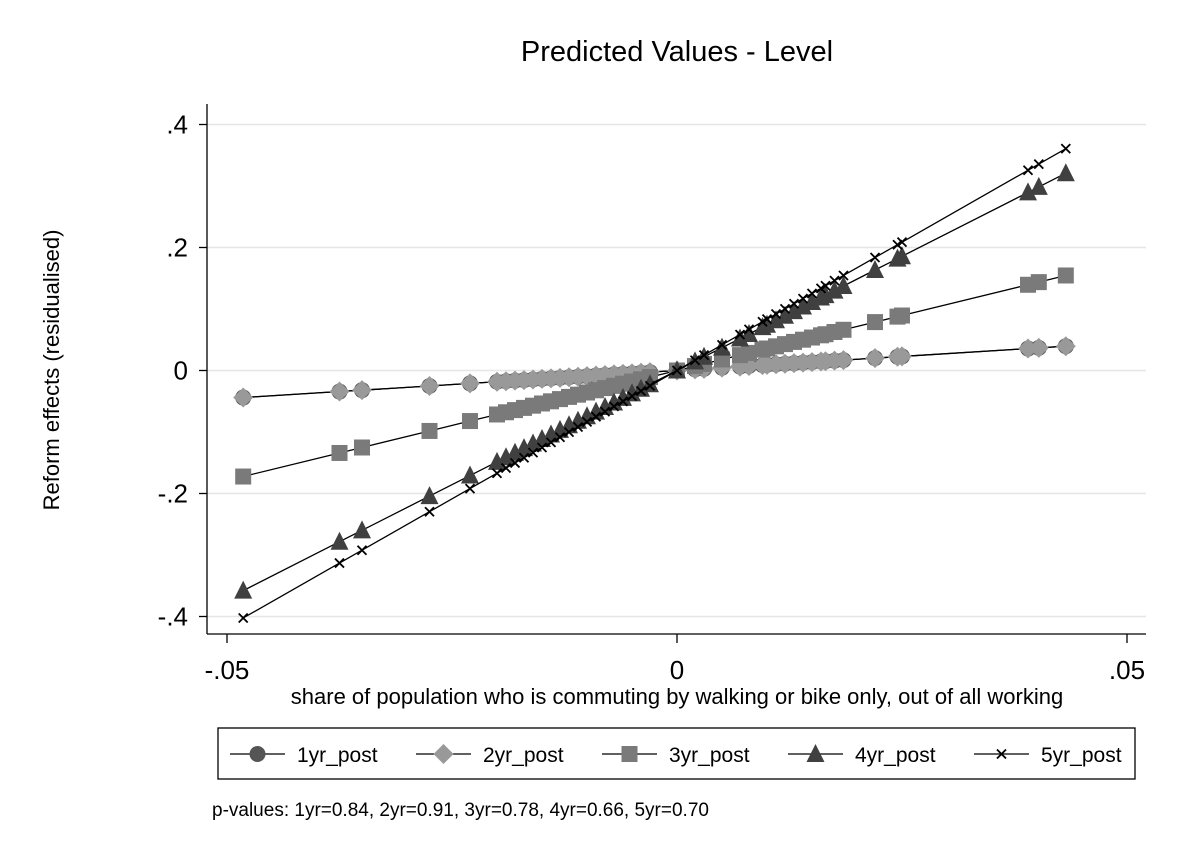  Describe the element at coordinates (173, 494) in the screenshot. I see `y-tick-label: -.2` at that location.